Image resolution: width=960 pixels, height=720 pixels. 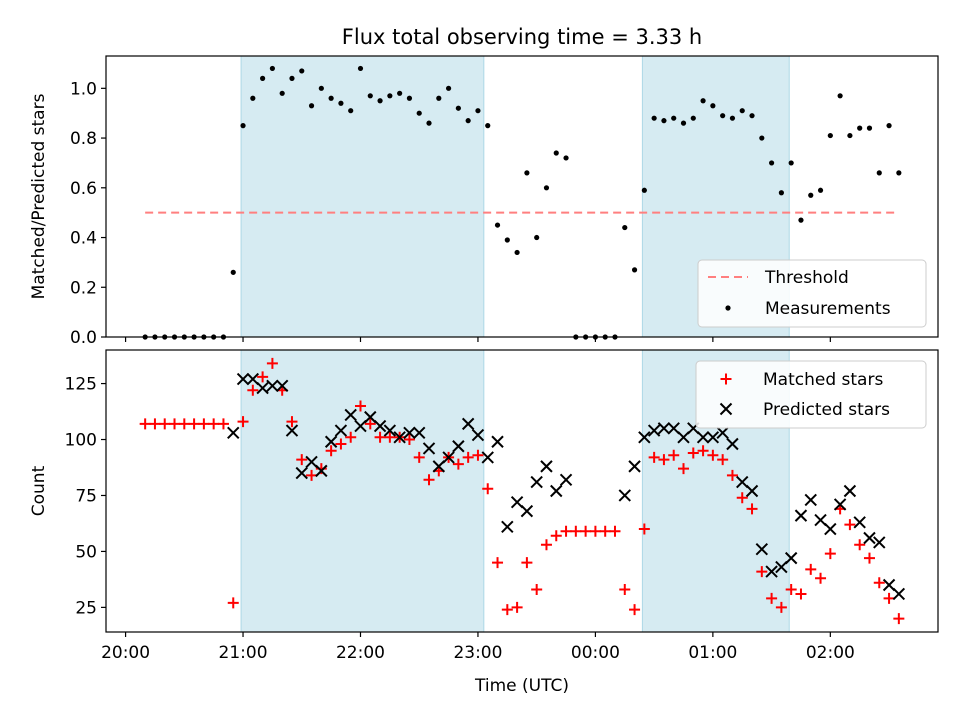 What do you see at coordinates (360, 653) in the screenshot?
I see `bottom-x-tick-label: 22:00` at bounding box center [360, 653].